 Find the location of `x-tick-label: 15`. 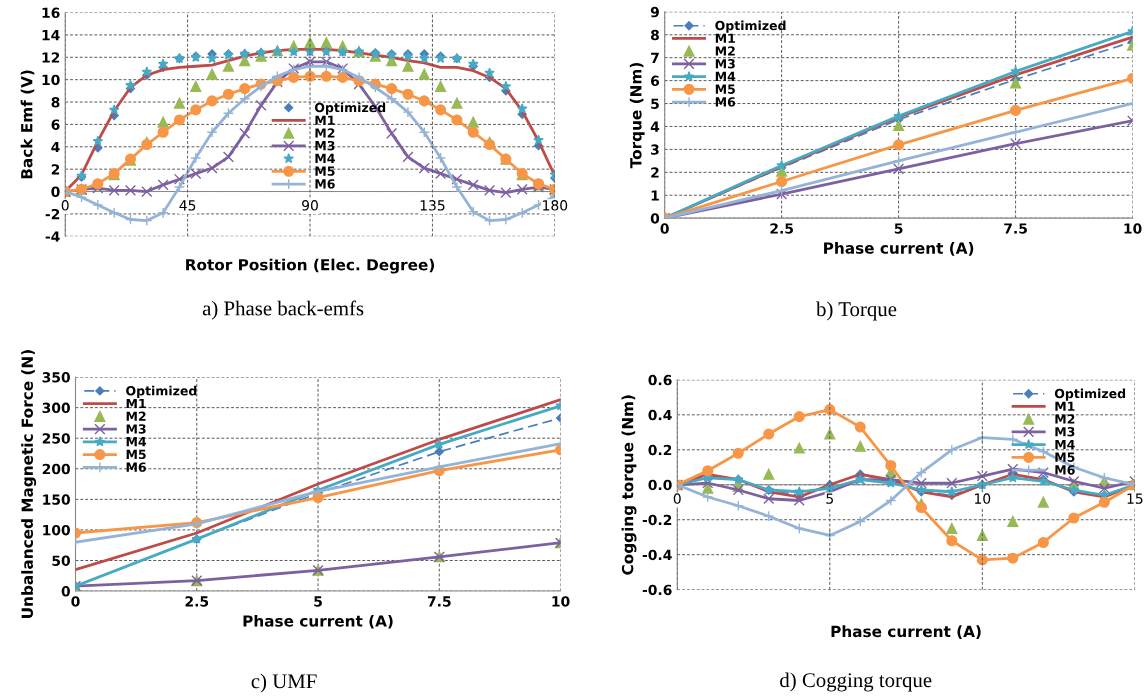

x-tick-label: 15 is located at coordinates (1135, 498).